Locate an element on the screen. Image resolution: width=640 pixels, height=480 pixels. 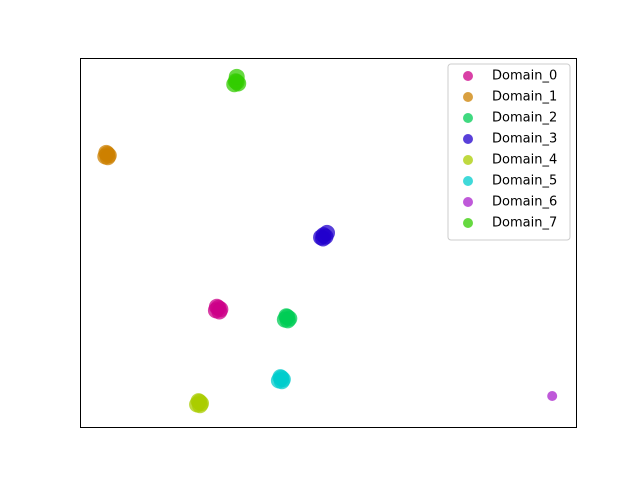
legend-label: Domain_2 is located at coordinates (524, 118).